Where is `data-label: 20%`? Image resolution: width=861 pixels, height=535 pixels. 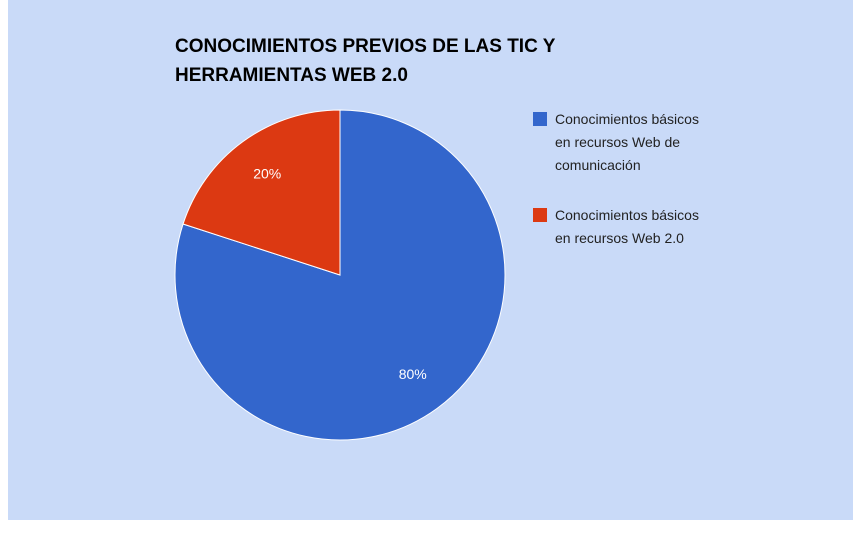 data-label: 20% is located at coordinates (267, 174).